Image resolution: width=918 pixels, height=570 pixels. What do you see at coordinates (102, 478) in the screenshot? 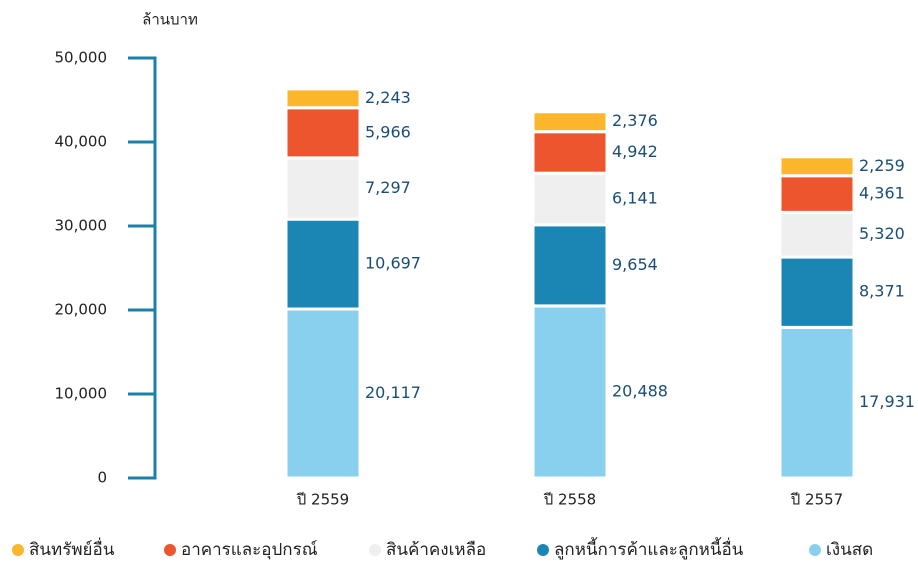
I see `y-tick-label: 0` at bounding box center [102, 478].